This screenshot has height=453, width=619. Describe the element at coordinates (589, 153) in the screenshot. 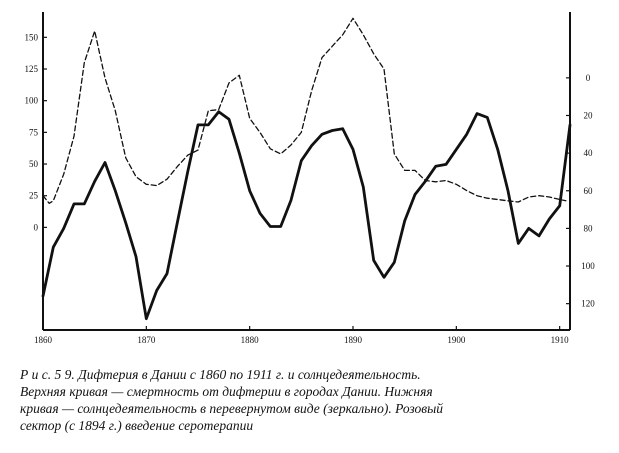

I see `right-tick-label: 40` at that location.